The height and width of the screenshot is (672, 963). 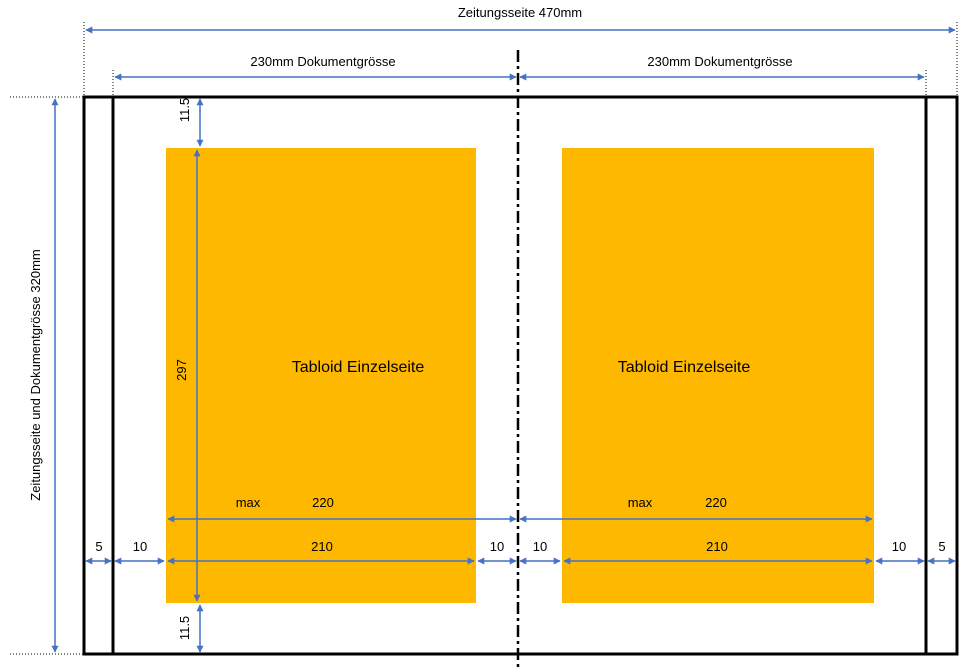 I want to click on doc-right-label: 230mm Dokumentgrösse, so click(x=719, y=61).